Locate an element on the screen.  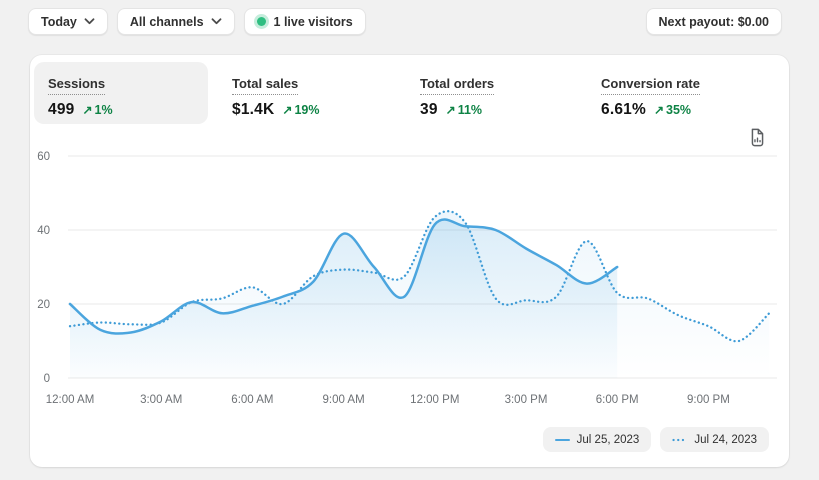
metric-conversion-rate: Conversion rate 6.61% ↗ 35% is located at coordinates (650, 97).